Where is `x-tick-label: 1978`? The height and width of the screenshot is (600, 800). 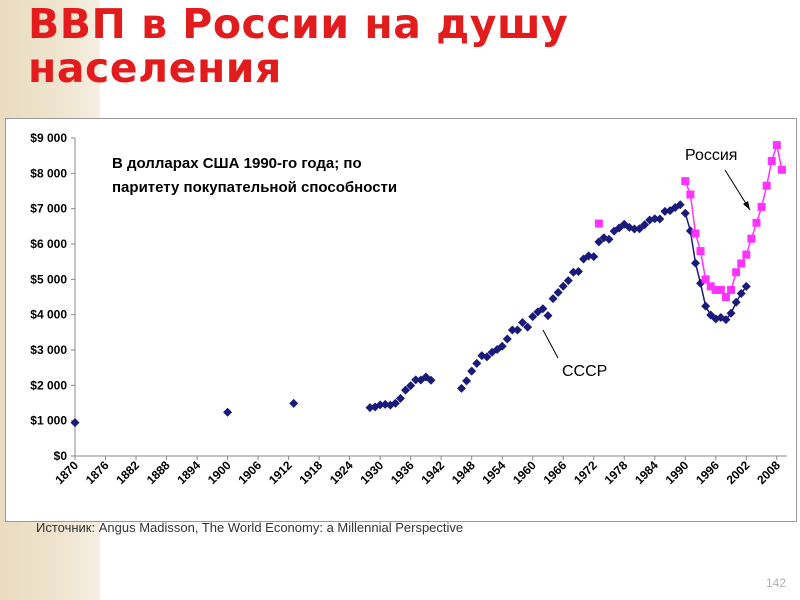 x-tick-label: 1978 is located at coordinates (616, 472).